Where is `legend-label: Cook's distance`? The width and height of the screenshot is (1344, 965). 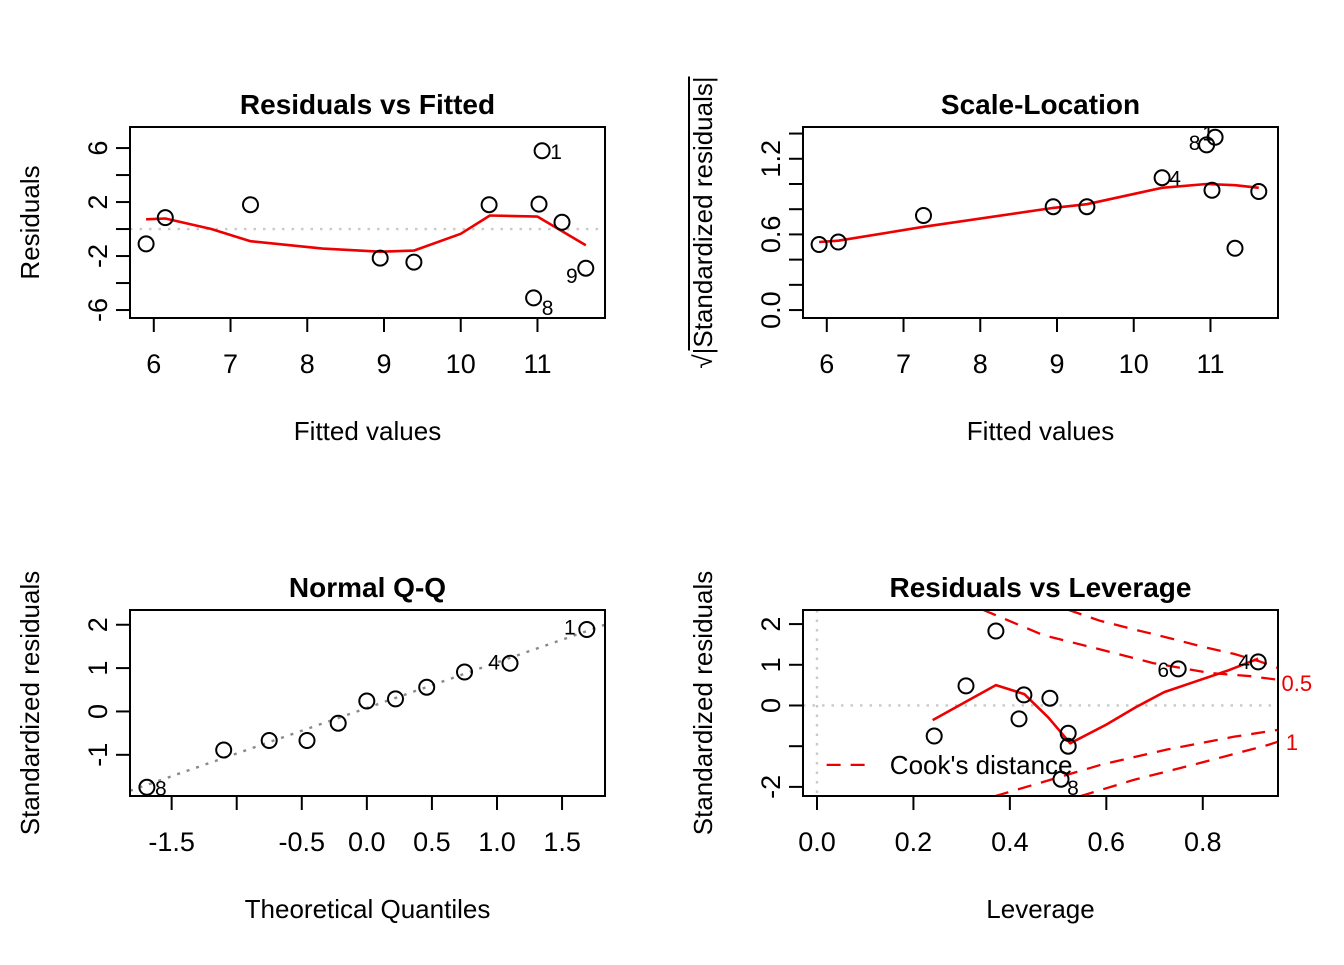 legend-label: Cook's distance is located at coordinates (981, 765).